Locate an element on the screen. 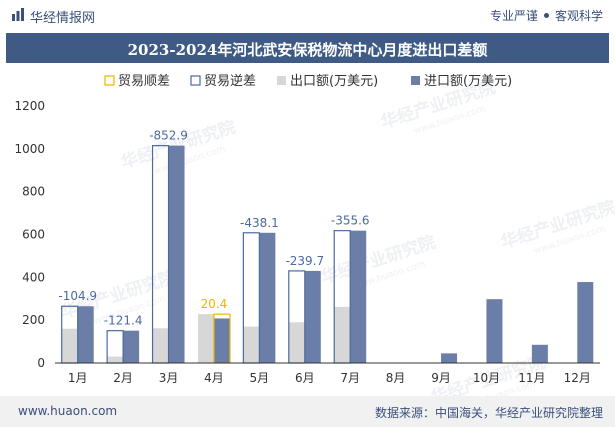  footer: www.huaon.com 数据来源：中国海关，华经产业研究院整理 is located at coordinates (307, 411).